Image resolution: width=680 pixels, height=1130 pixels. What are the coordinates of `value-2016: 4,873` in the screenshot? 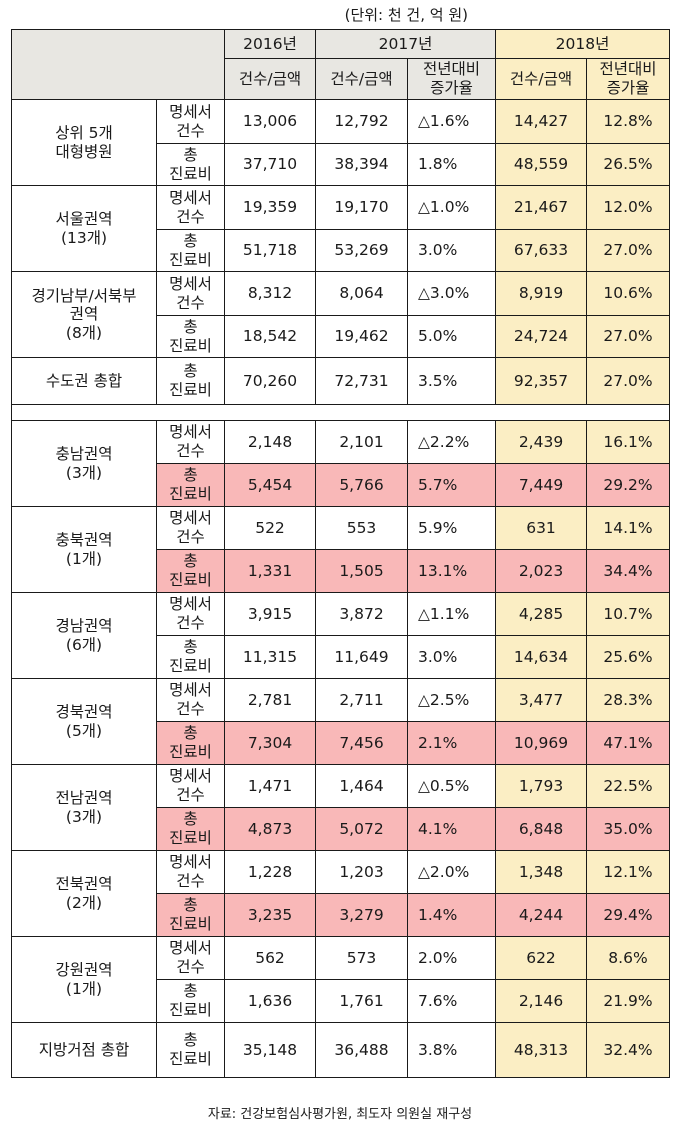 It's located at (270, 829).